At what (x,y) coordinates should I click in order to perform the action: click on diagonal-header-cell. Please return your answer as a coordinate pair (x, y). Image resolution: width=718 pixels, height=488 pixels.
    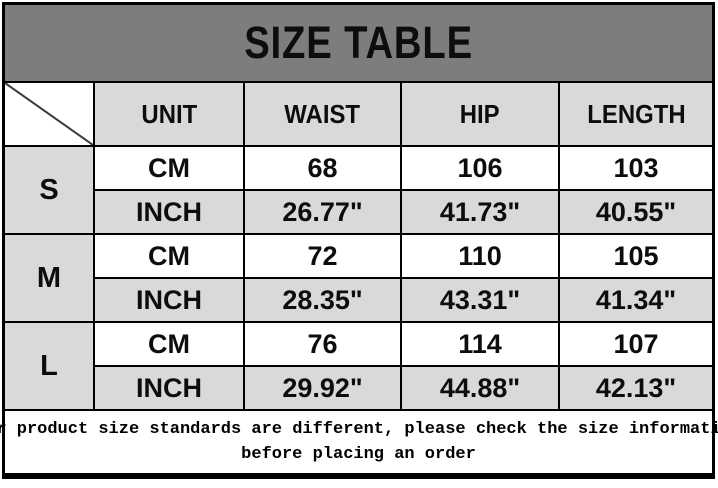
    Looking at the image, I should click on (49, 114).